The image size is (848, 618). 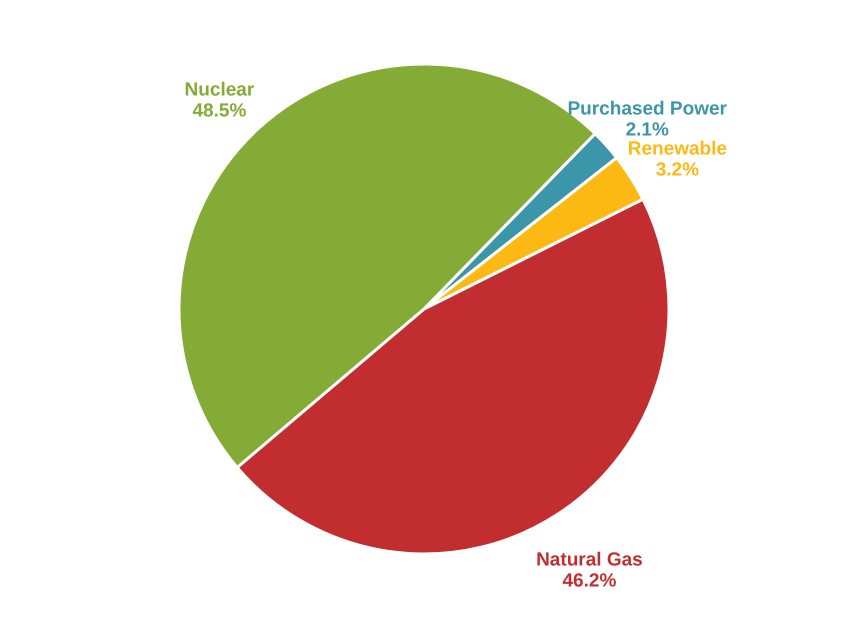 I want to click on data-label: 46.2%, so click(x=589, y=581).